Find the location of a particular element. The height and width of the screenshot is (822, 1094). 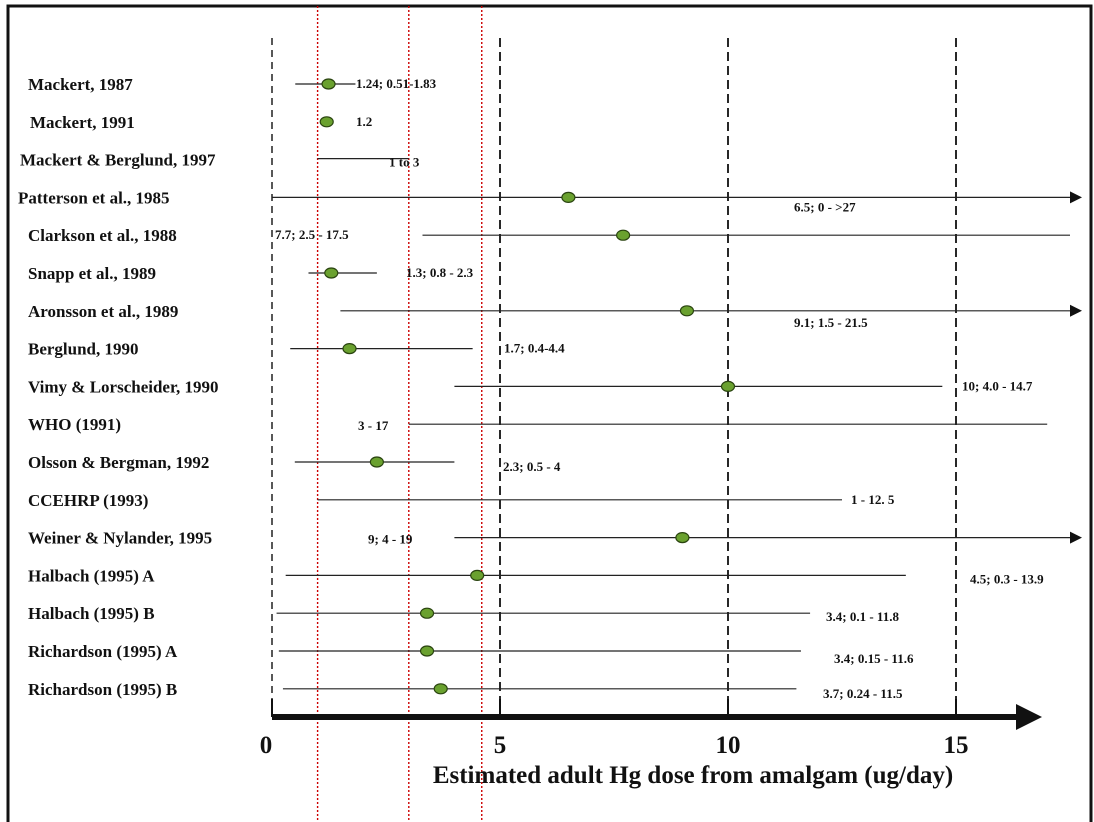

study-label: Clarkson et al., 1988 is located at coordinates (102, 235).